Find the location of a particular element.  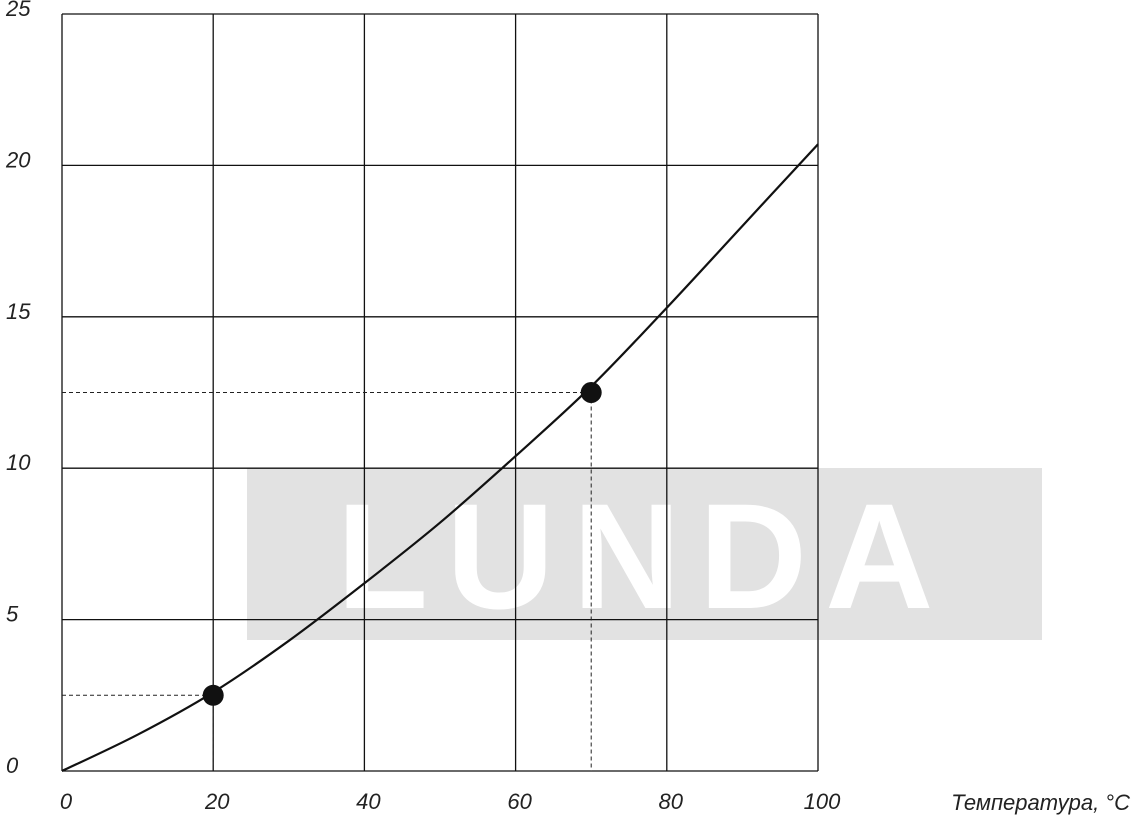

watermark: LUNDA is located at coordinates (644, 554).